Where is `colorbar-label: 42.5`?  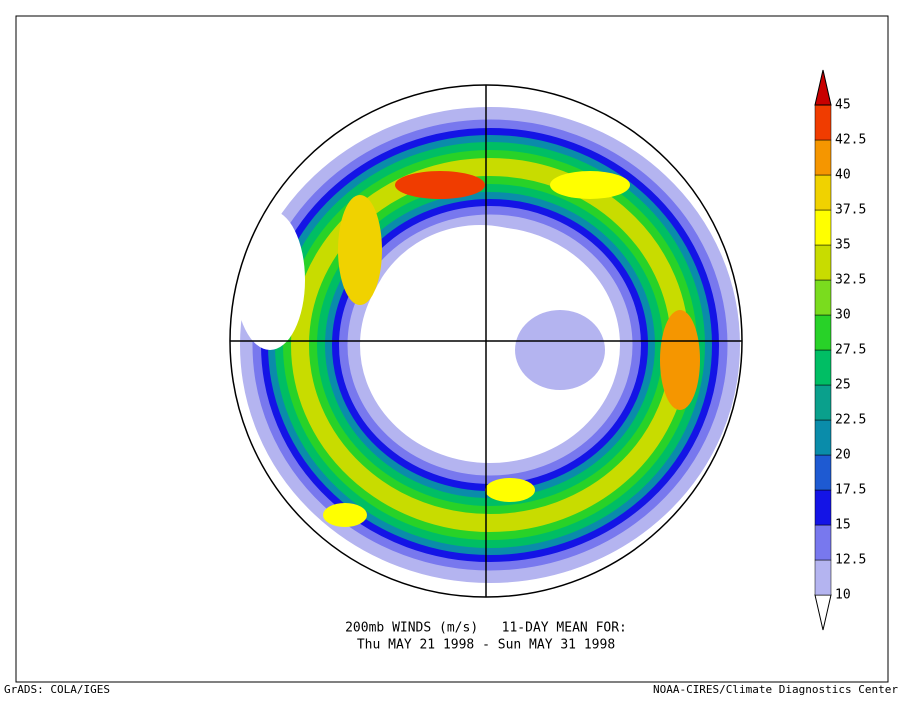 colorbar-label: 42.5 is located at coordinates (850, 140).